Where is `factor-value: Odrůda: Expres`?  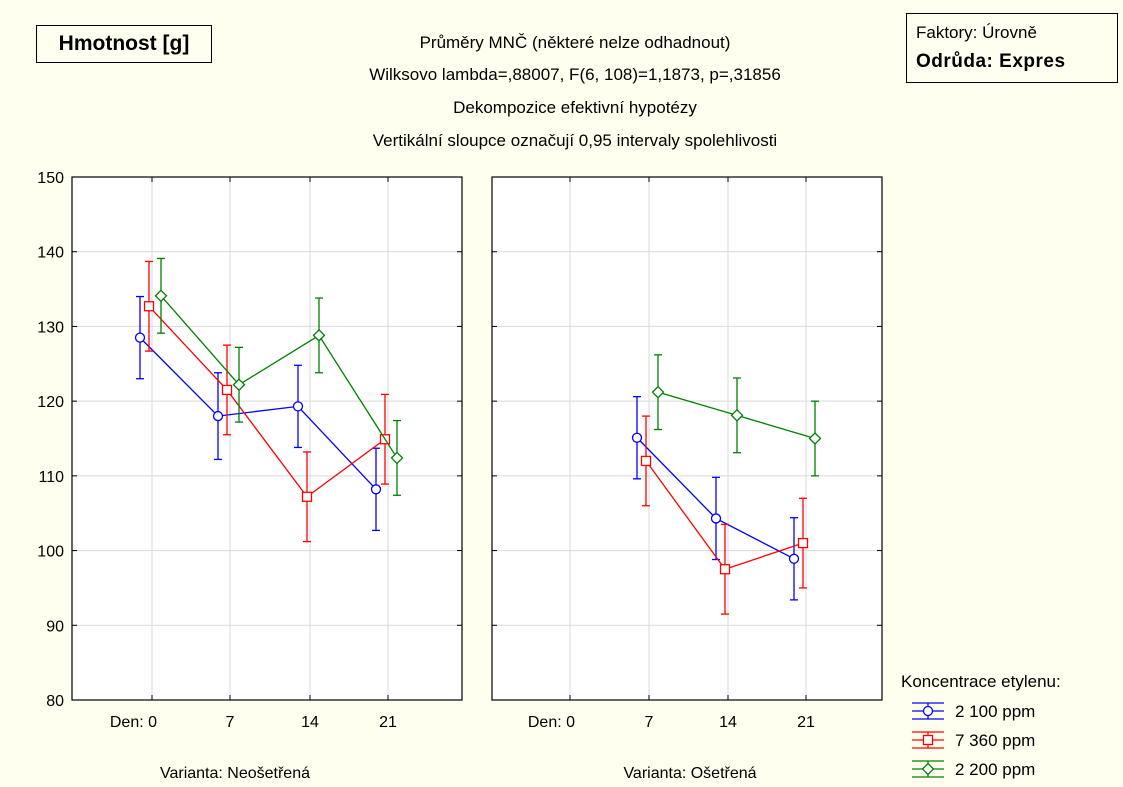 factor-value: Odrůda: Expres is located at coordinates (991, 61).